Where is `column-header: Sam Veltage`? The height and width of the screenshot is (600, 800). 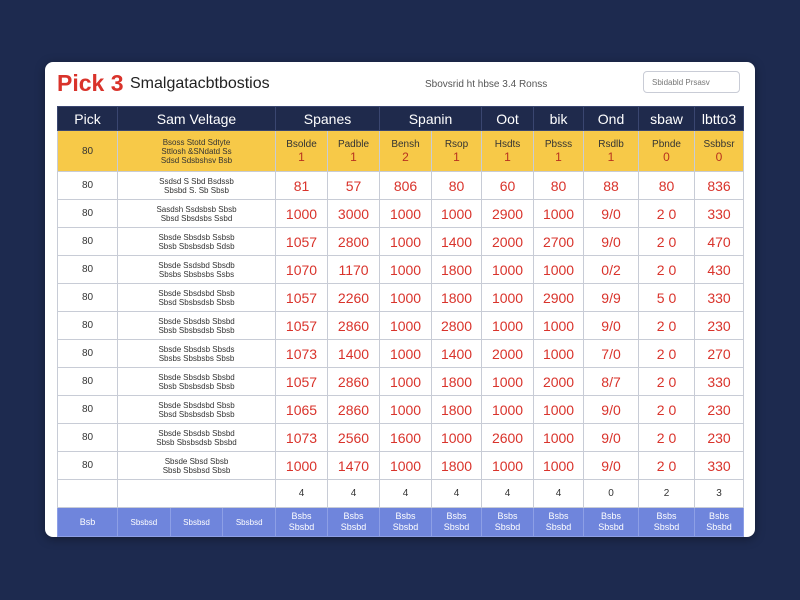 column-header: Sam Veltage is located at coordinates (196, 118).